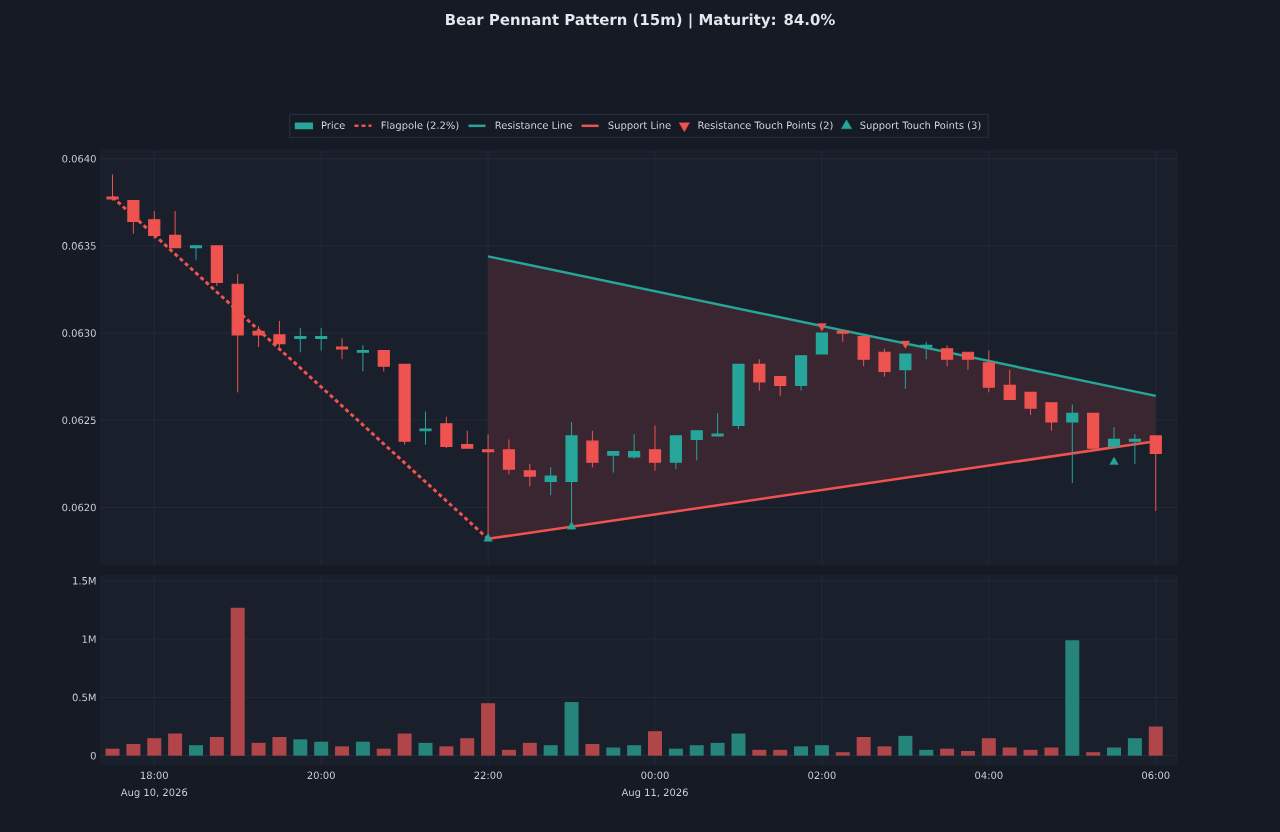 This screenshot has height=832, width=1280. What do you see at coordinates (154, 775) in the screenshot?
I see `x-tick-label: 18:00` at bounding box center [154, 775].